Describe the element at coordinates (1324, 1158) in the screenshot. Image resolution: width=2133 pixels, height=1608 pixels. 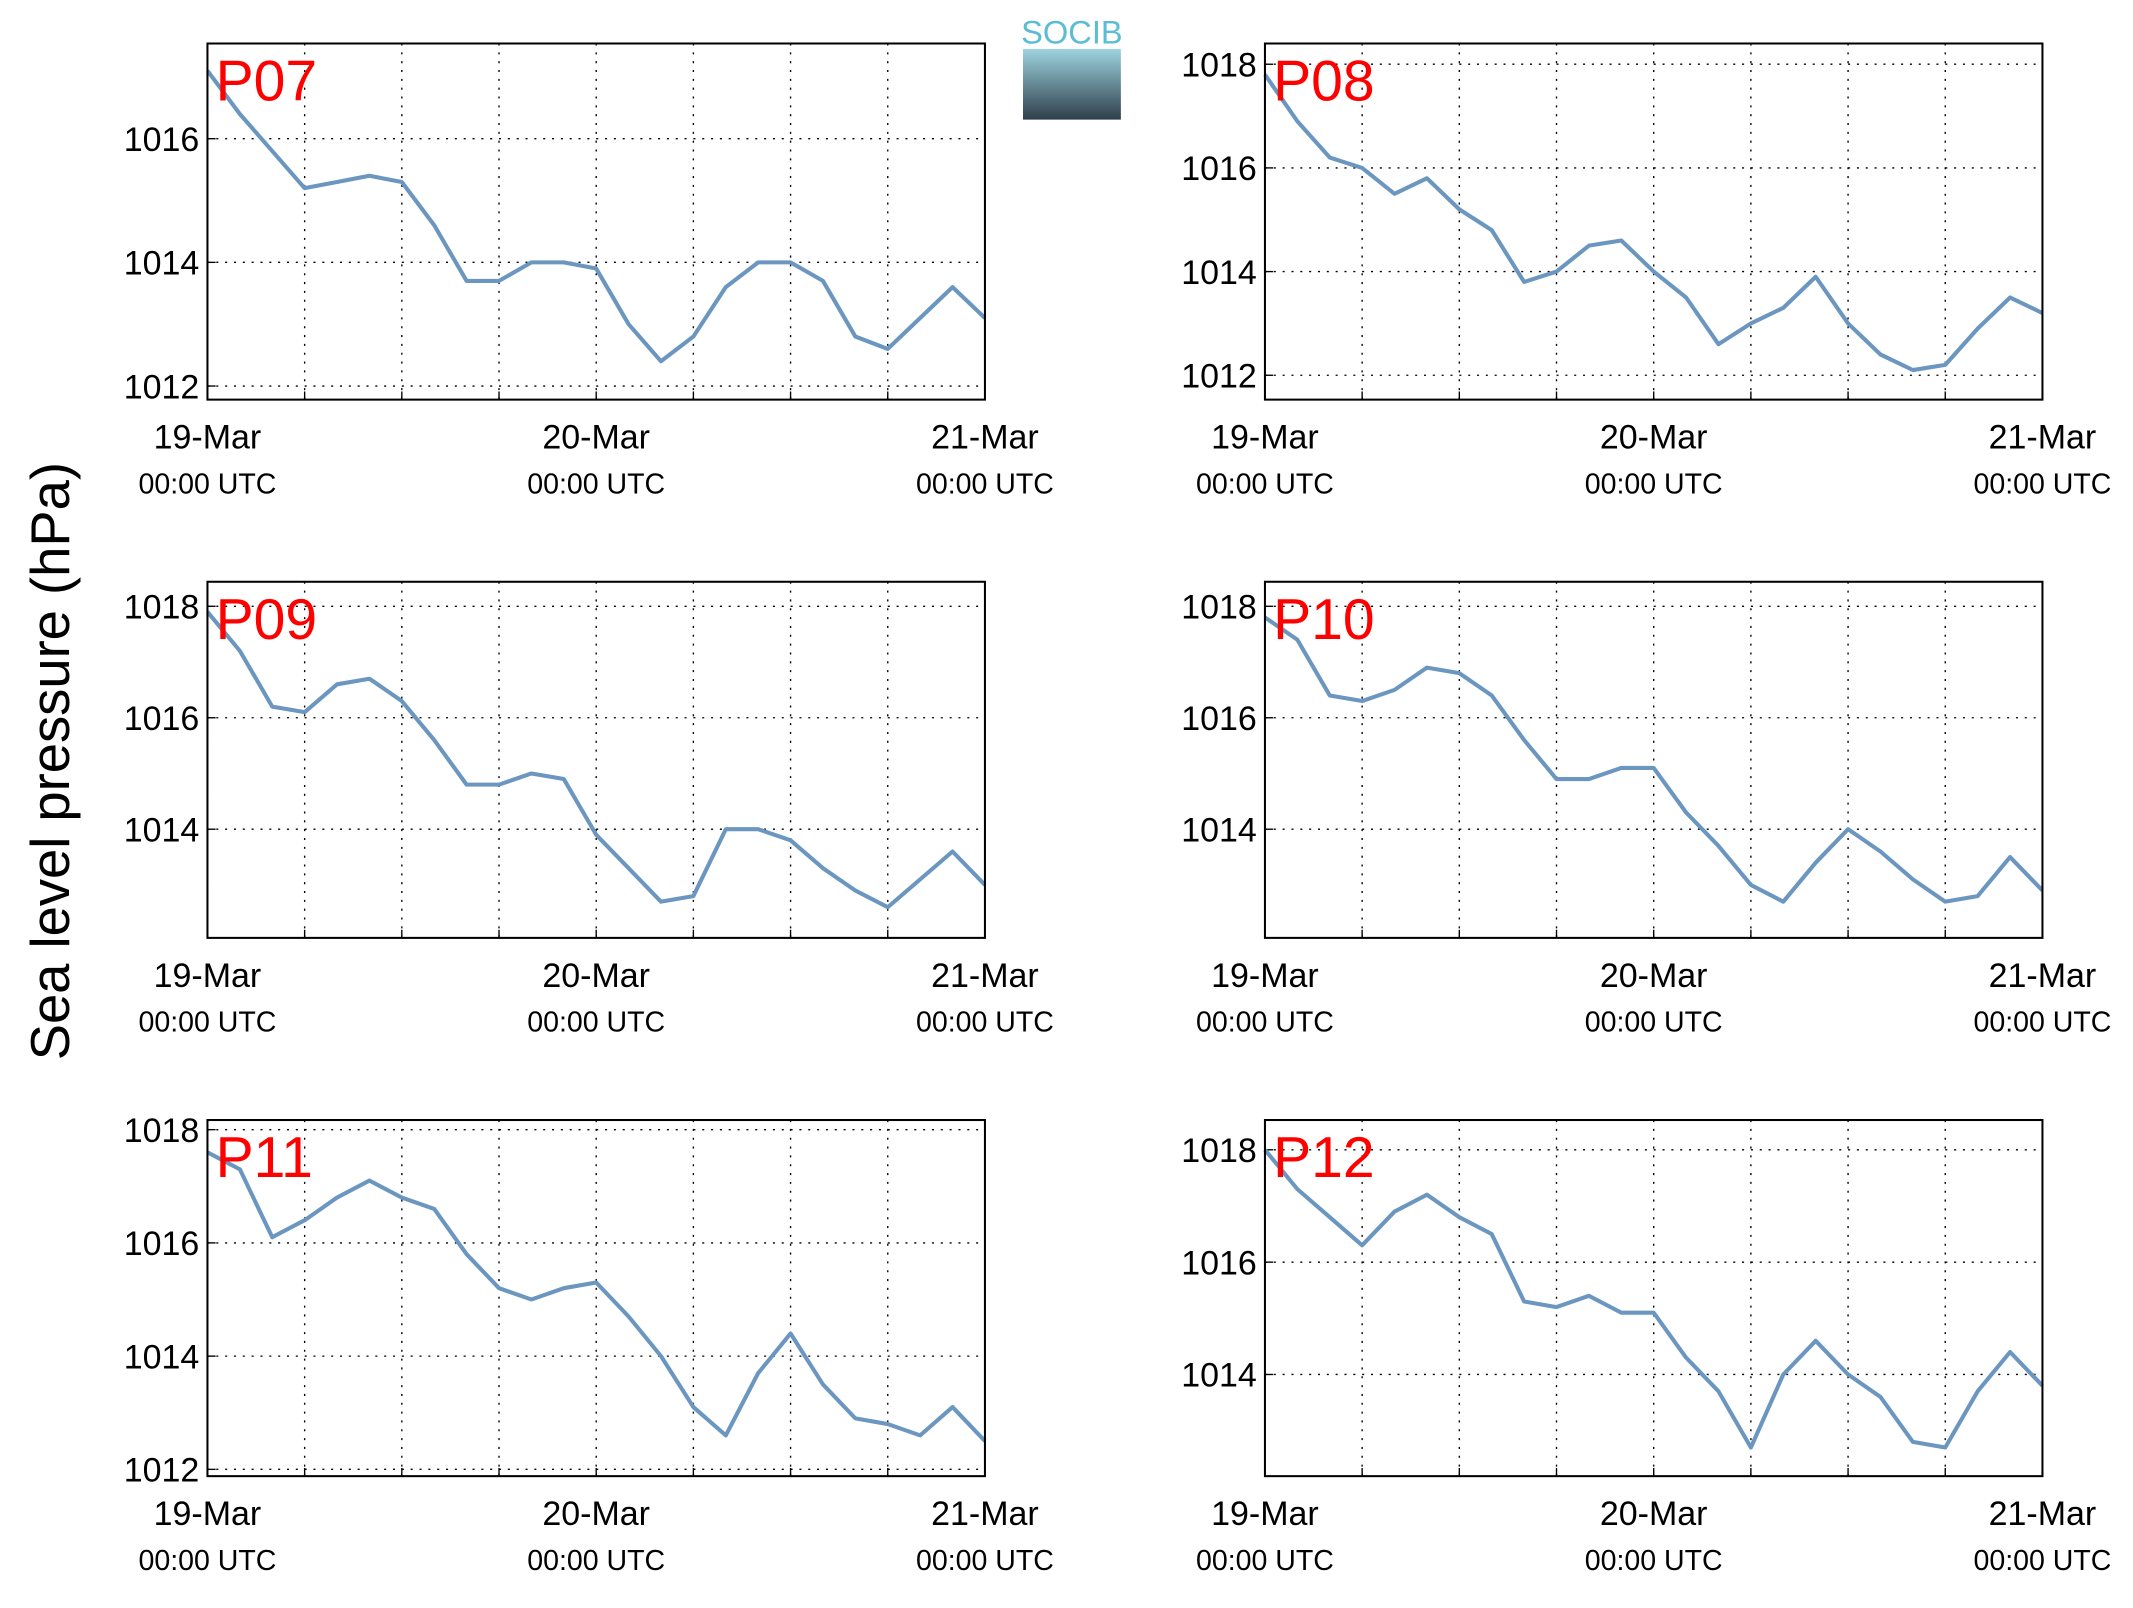
I see `panel-title: P12` at that location.